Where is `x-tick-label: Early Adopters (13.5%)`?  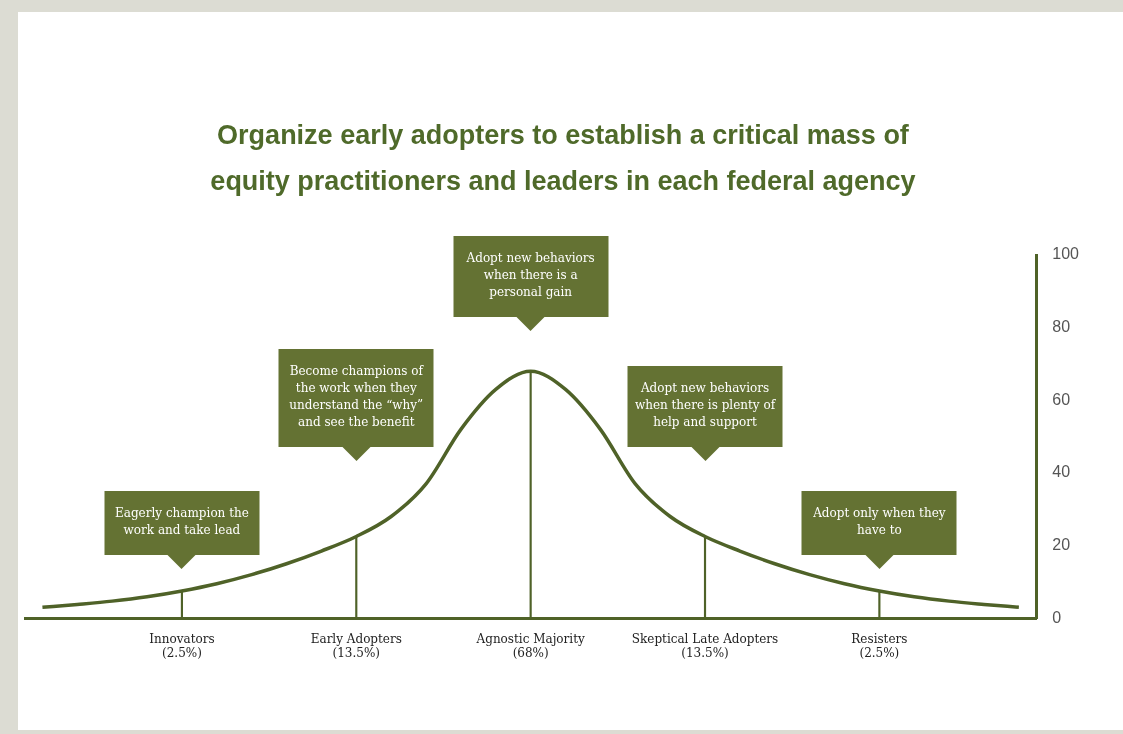
x-tick-label: Early Adopters (13.5%) is located at coordinates (356, 645).